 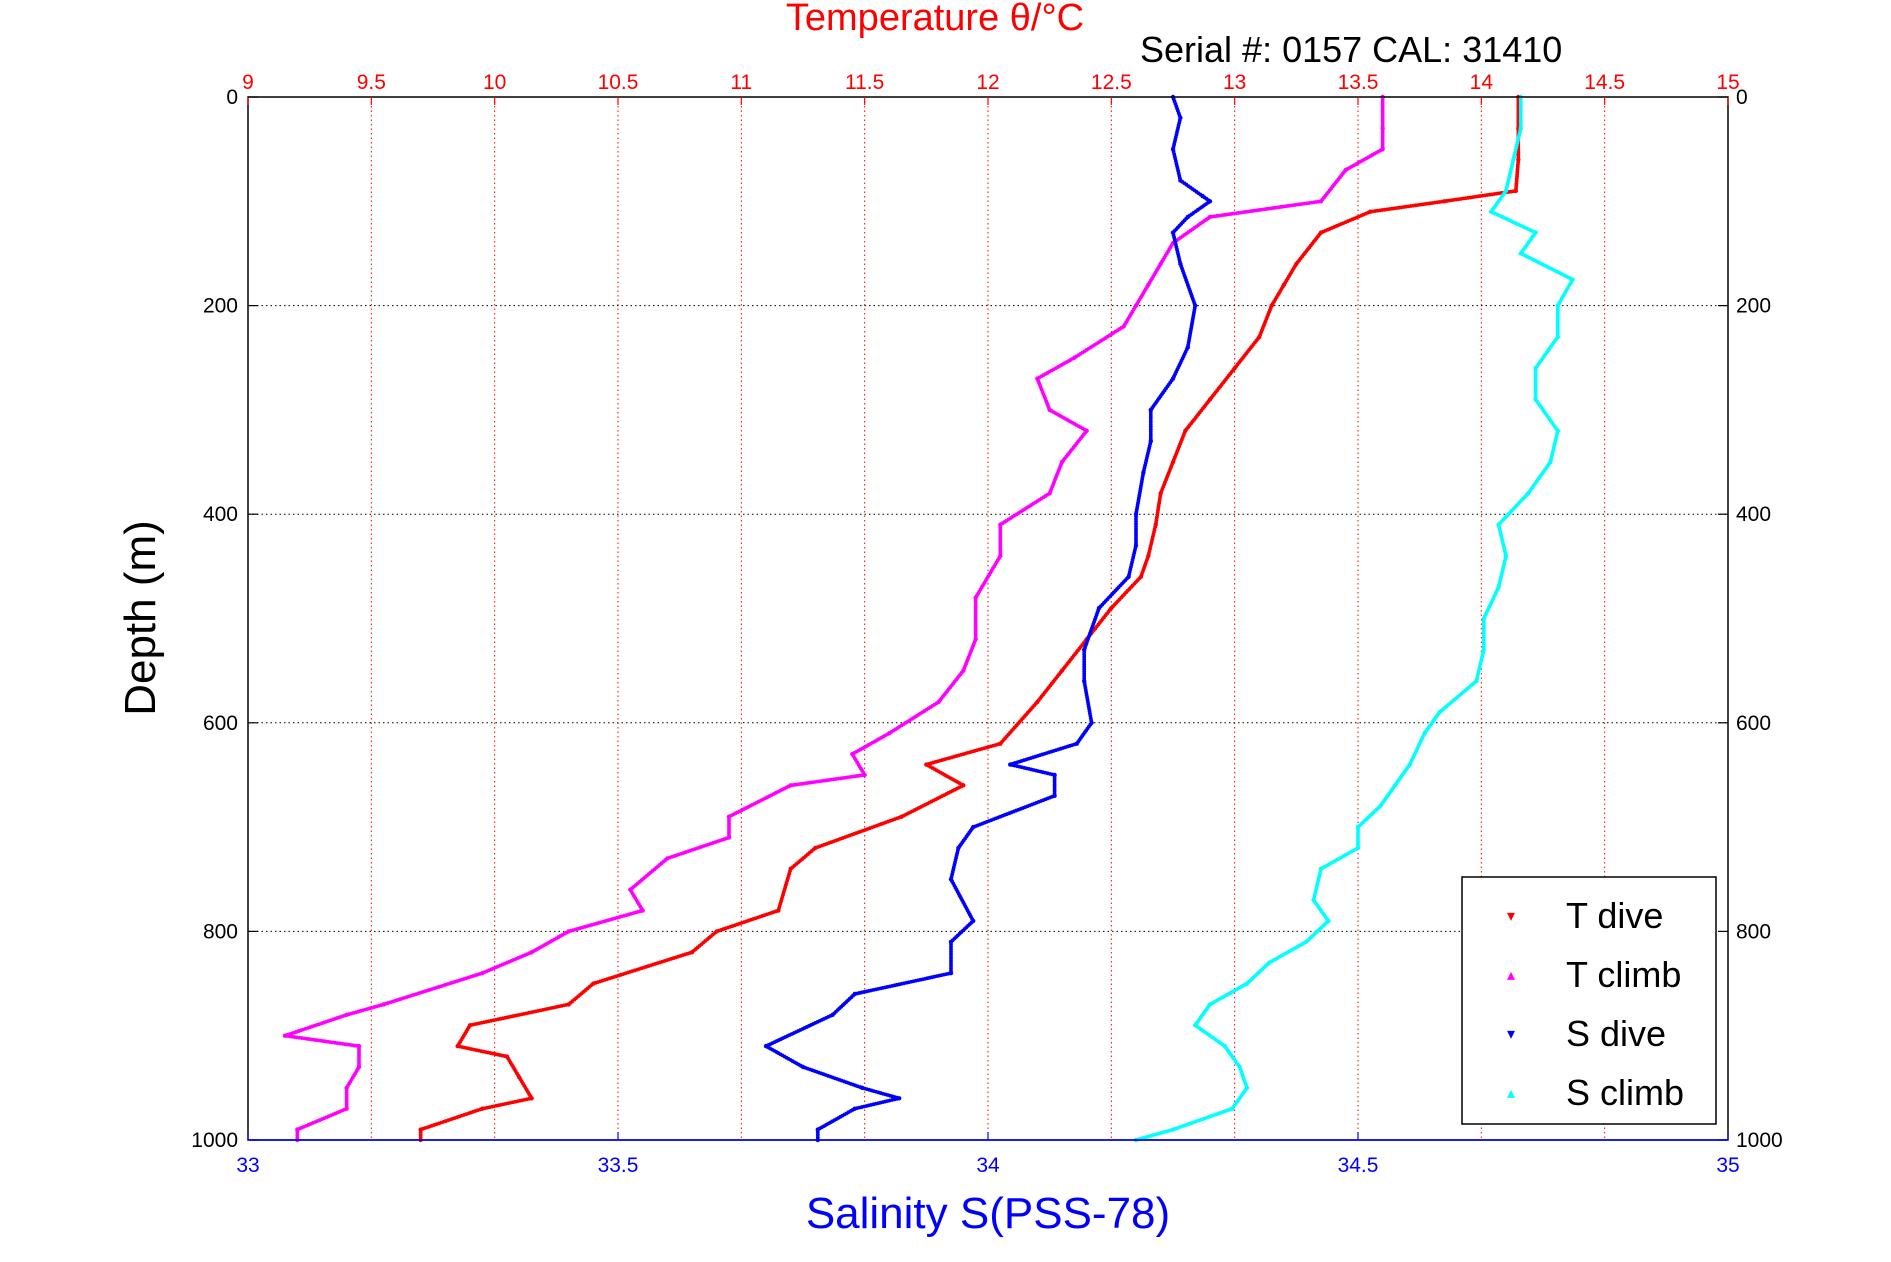 What do you see at coordinates (618, 82) in the screenshot?
I see `top-axis-tick-label: 10.5` at bounding box center [618, 82].